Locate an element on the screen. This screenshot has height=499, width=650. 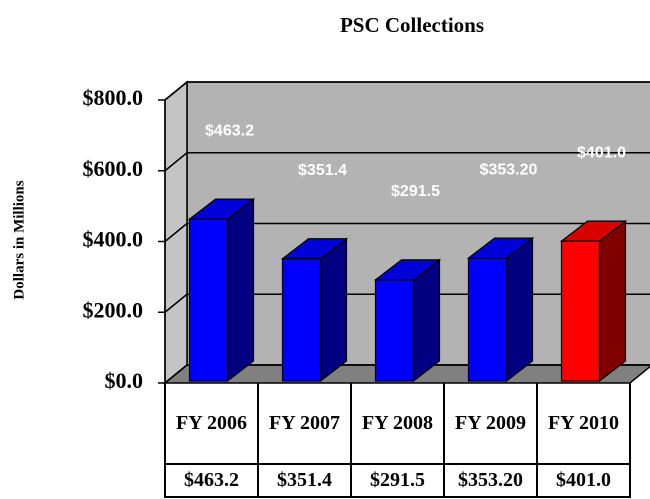
value-row: $463.2 $351.4 $291.5 $353.20 $401.0 is located at coordinates (397, 480).